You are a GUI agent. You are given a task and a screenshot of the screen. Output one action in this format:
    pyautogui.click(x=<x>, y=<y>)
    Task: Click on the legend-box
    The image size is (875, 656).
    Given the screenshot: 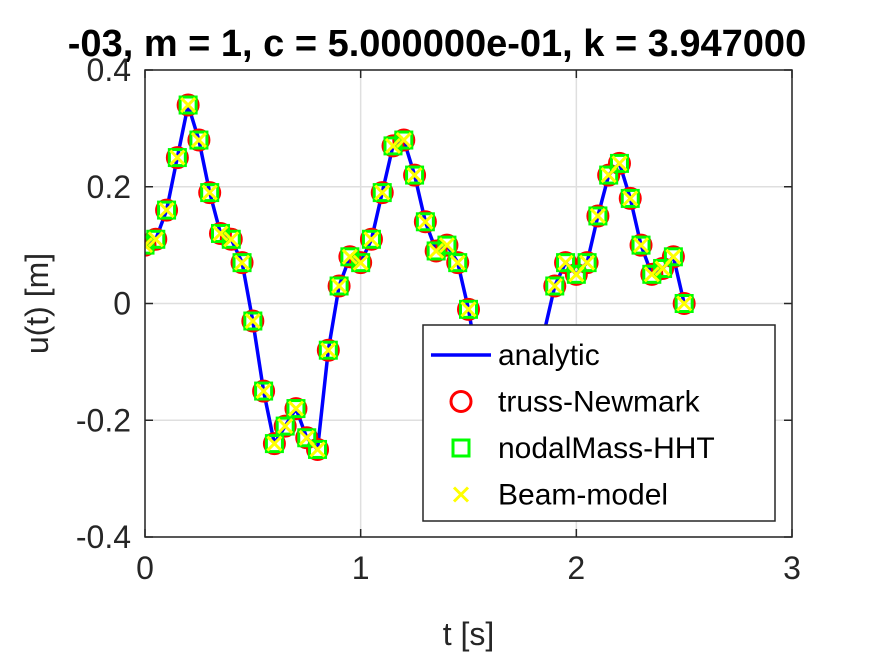 What is the action you would take?
    pyautogui.click(x=599, y=423)
    